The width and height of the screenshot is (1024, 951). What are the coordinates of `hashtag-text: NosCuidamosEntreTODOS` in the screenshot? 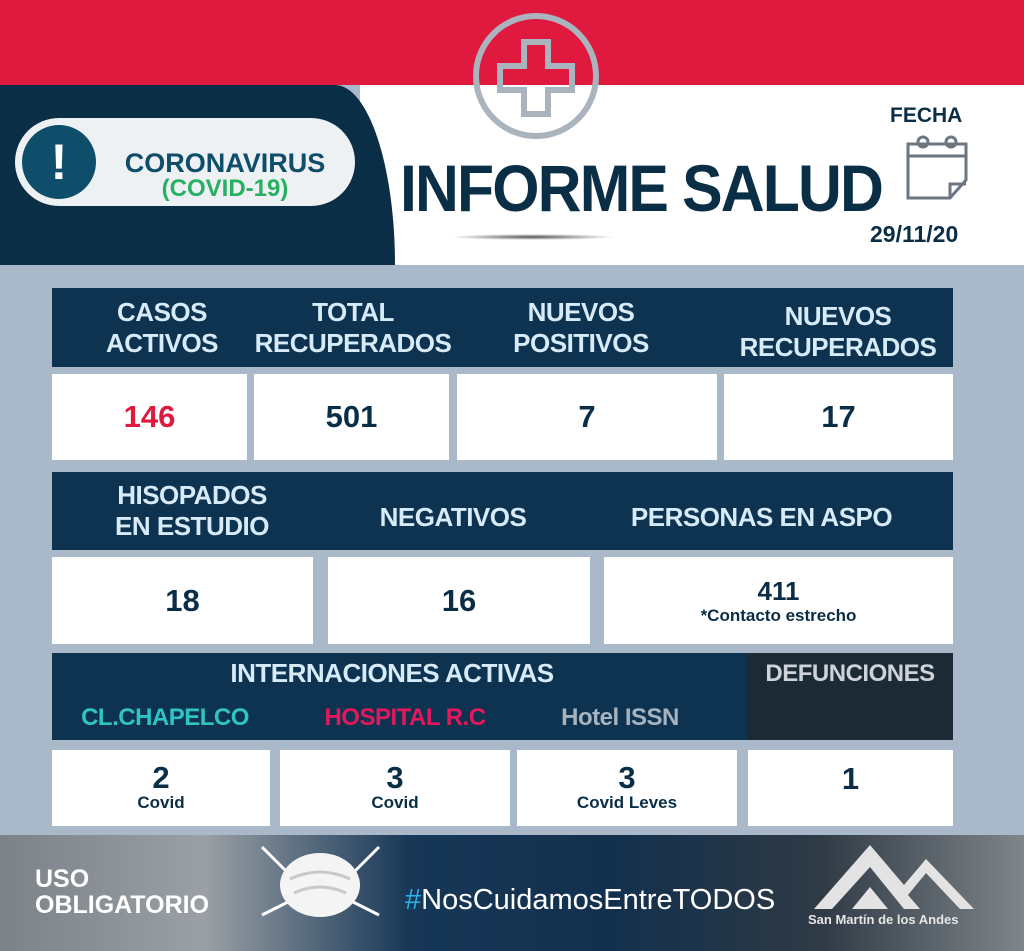 It's located at (598, 900).